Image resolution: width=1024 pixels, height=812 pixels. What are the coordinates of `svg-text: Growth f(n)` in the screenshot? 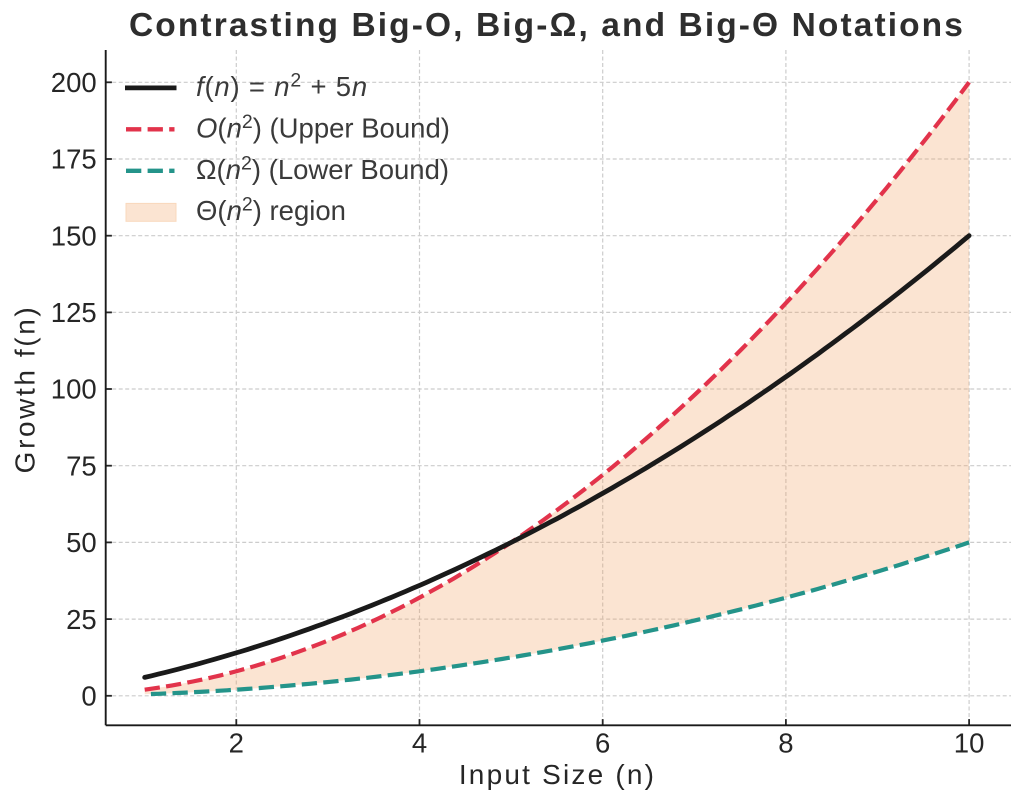 It's located at (25, 389).